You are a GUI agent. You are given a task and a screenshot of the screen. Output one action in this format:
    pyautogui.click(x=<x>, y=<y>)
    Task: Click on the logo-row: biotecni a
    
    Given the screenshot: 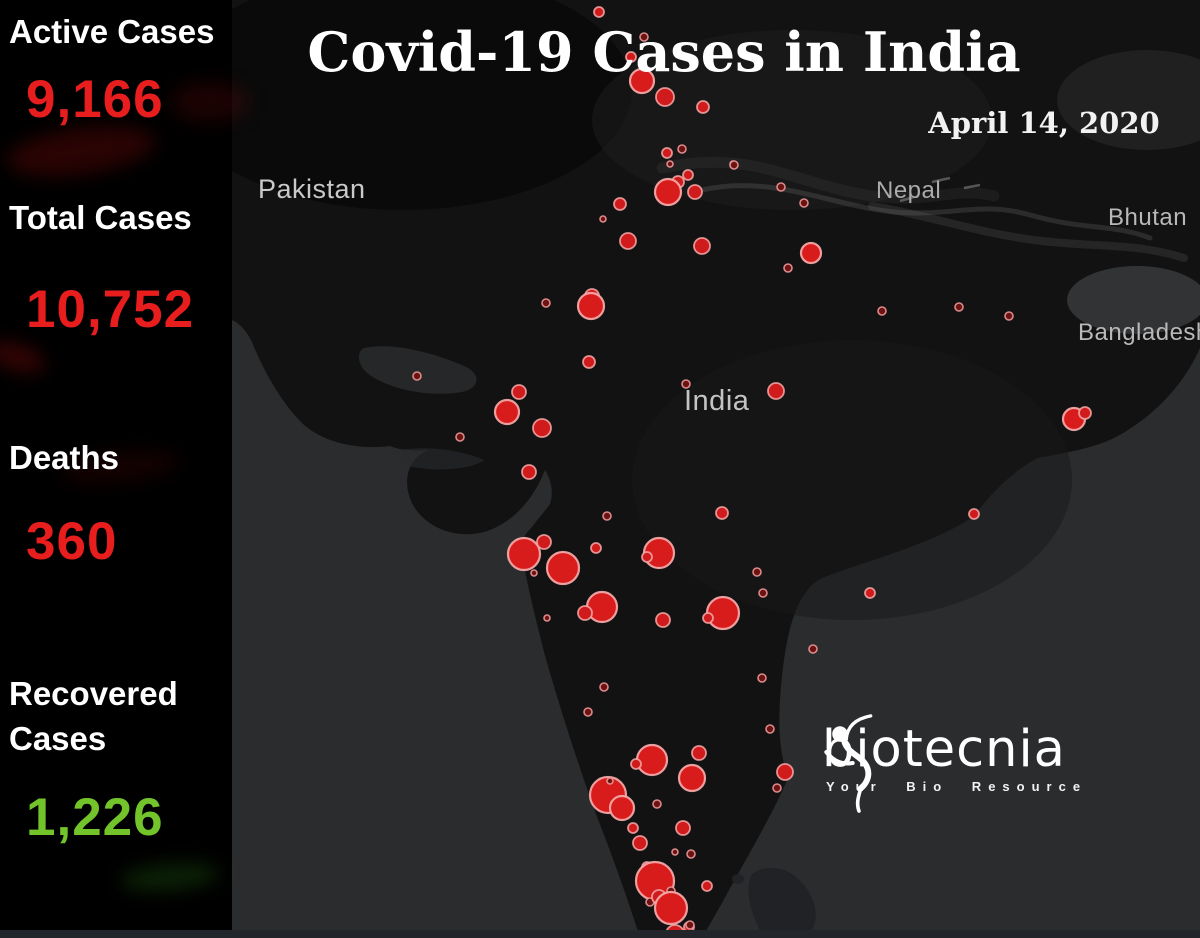 What is the action you would take?
    pyautogui.click(x=954, y=763)
    